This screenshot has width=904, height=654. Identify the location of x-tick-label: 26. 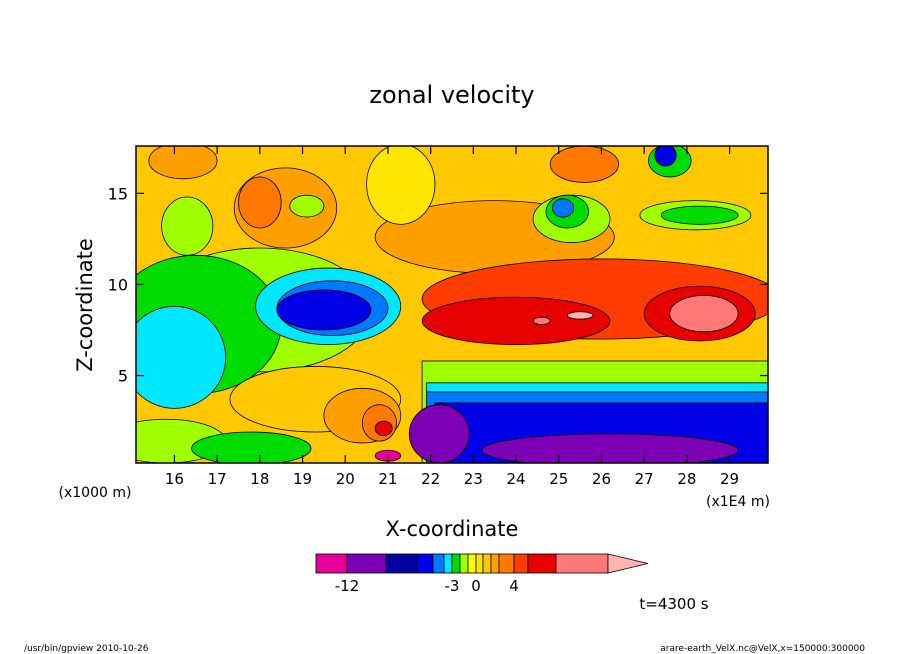
(601, 479).